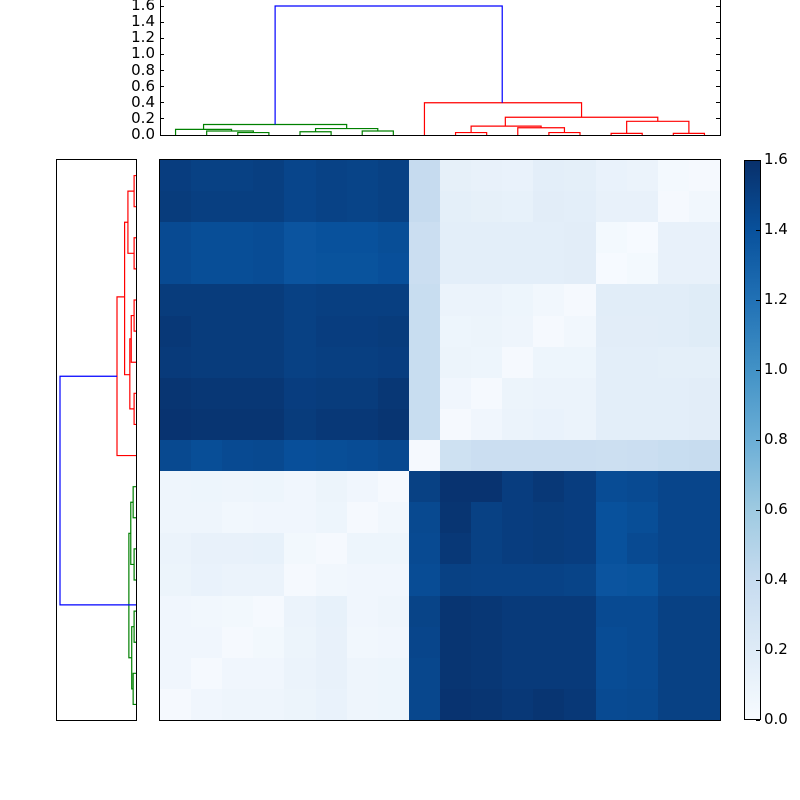  What do you see at coordinates (143, 85) in the screenshot?
I see `top-dendrogram-tick-label: 0.6` at bounding box center [143, 85].